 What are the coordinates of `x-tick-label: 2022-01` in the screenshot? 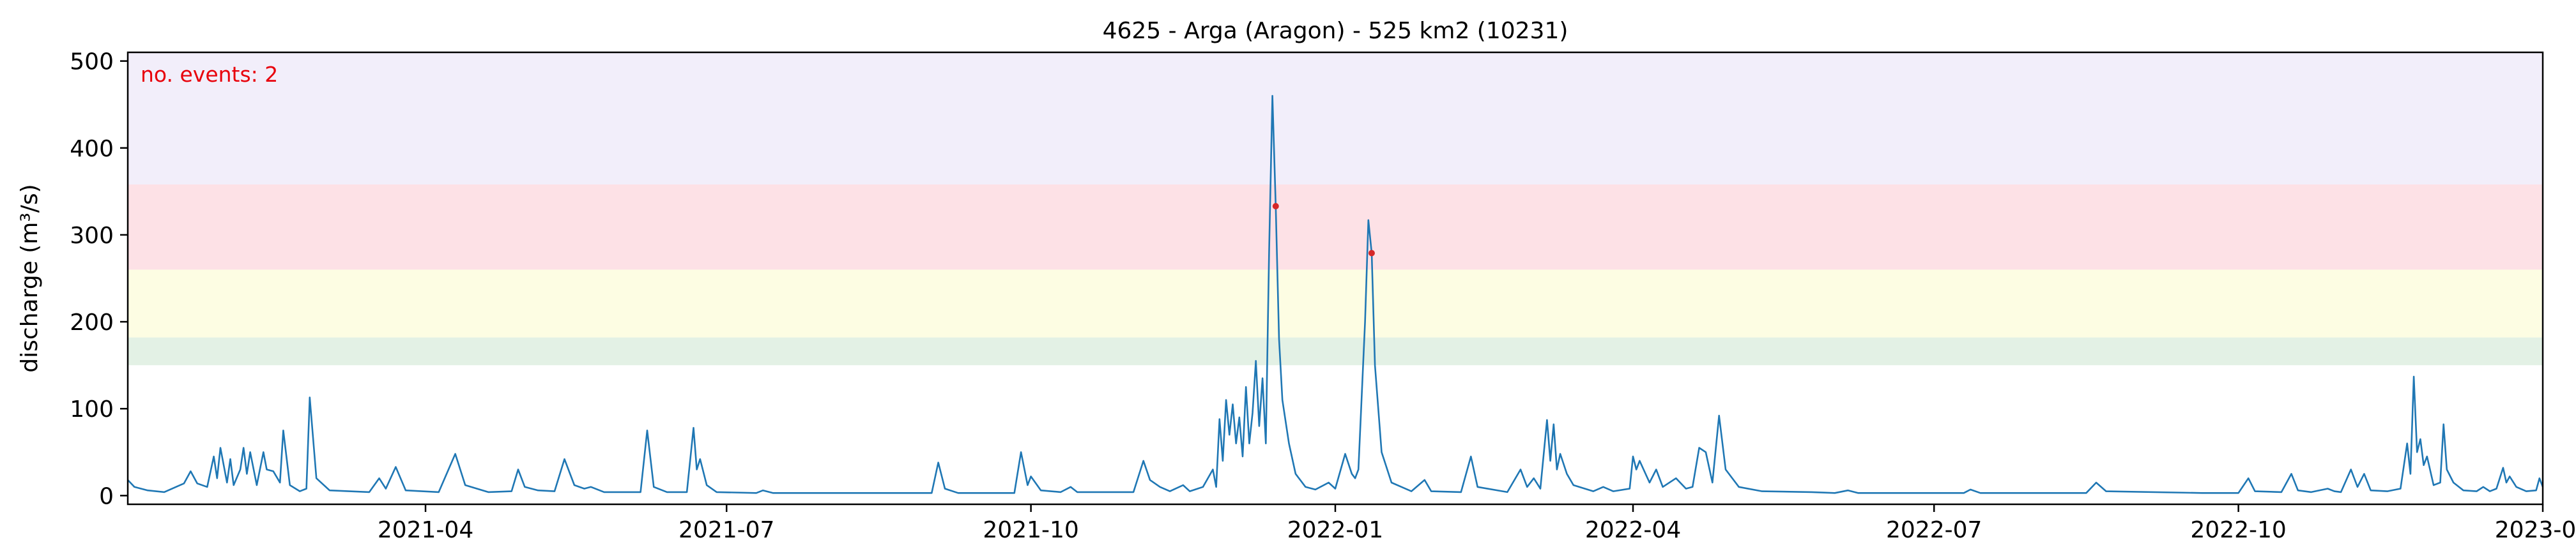 It's located at (1335, 530).